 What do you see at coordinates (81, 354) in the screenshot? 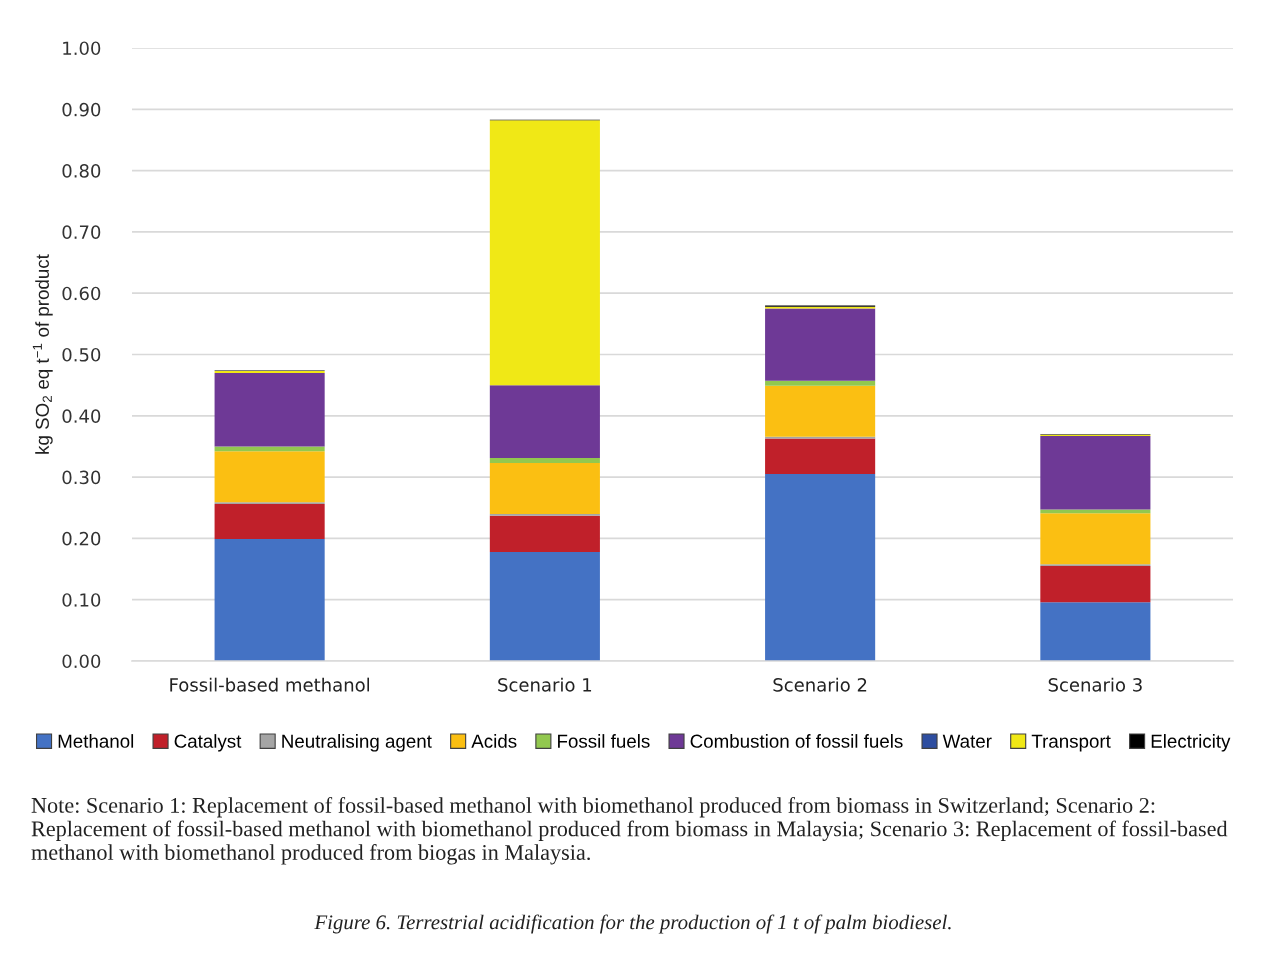
I see `y-tick-label: 0.50` at bounding box center [81, 354].